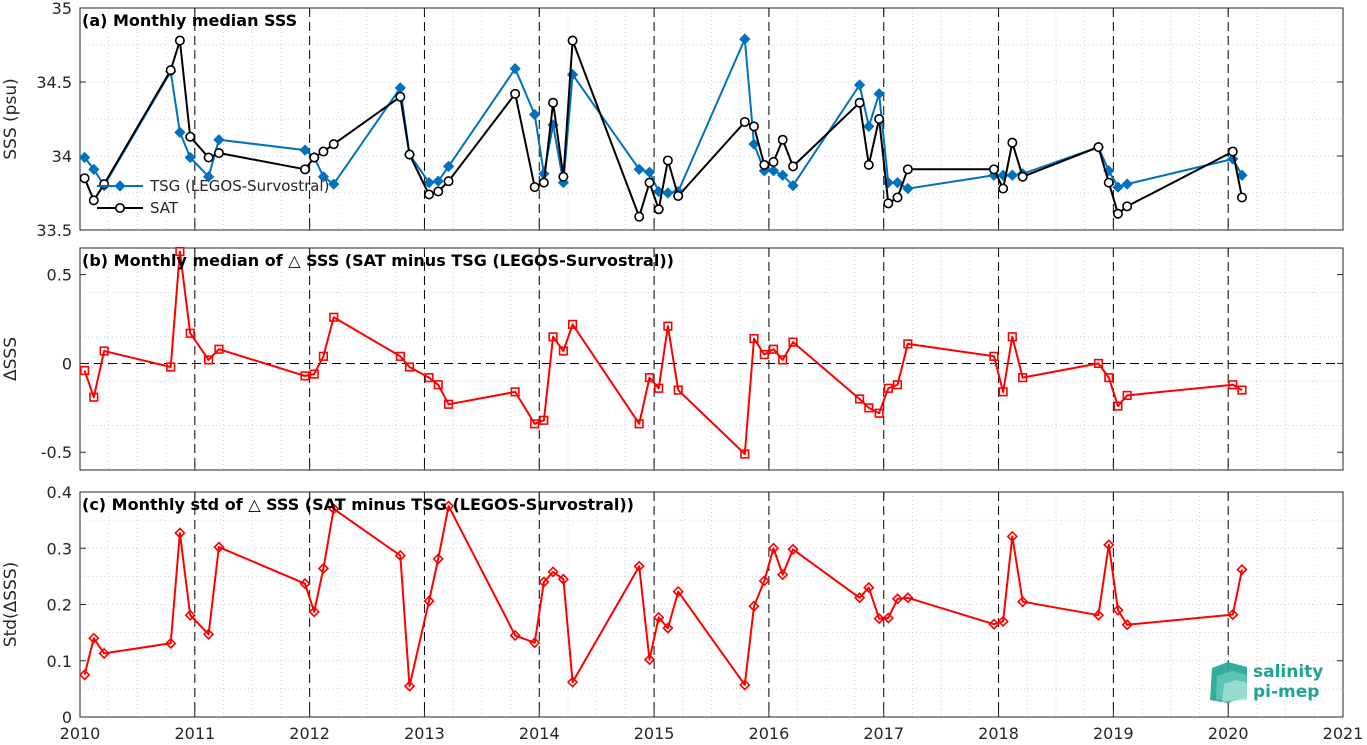  Describe the element at coordinates (59, 548) in the screenshot. I see `y-tick-label: 0.3` at that location.